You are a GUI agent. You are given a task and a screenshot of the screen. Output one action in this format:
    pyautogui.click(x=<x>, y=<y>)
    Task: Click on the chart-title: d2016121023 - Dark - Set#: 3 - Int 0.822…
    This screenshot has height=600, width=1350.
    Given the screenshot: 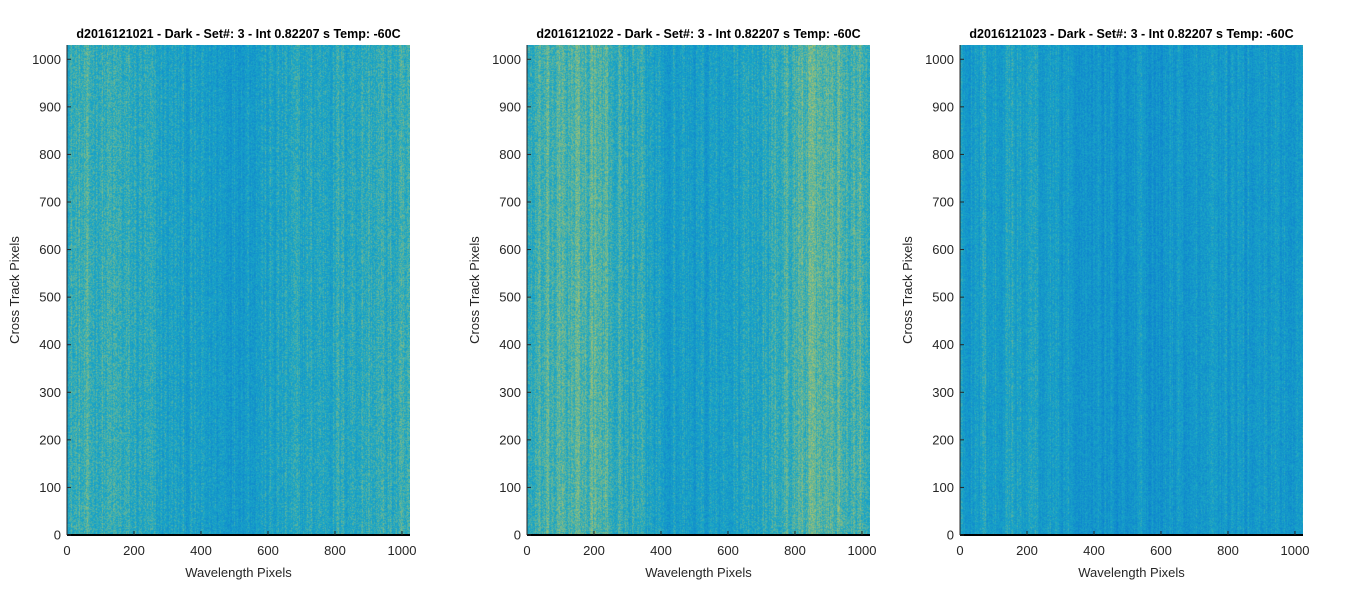 What is the action you would take?
    pyautogui.click(x=1131, y=34)
    